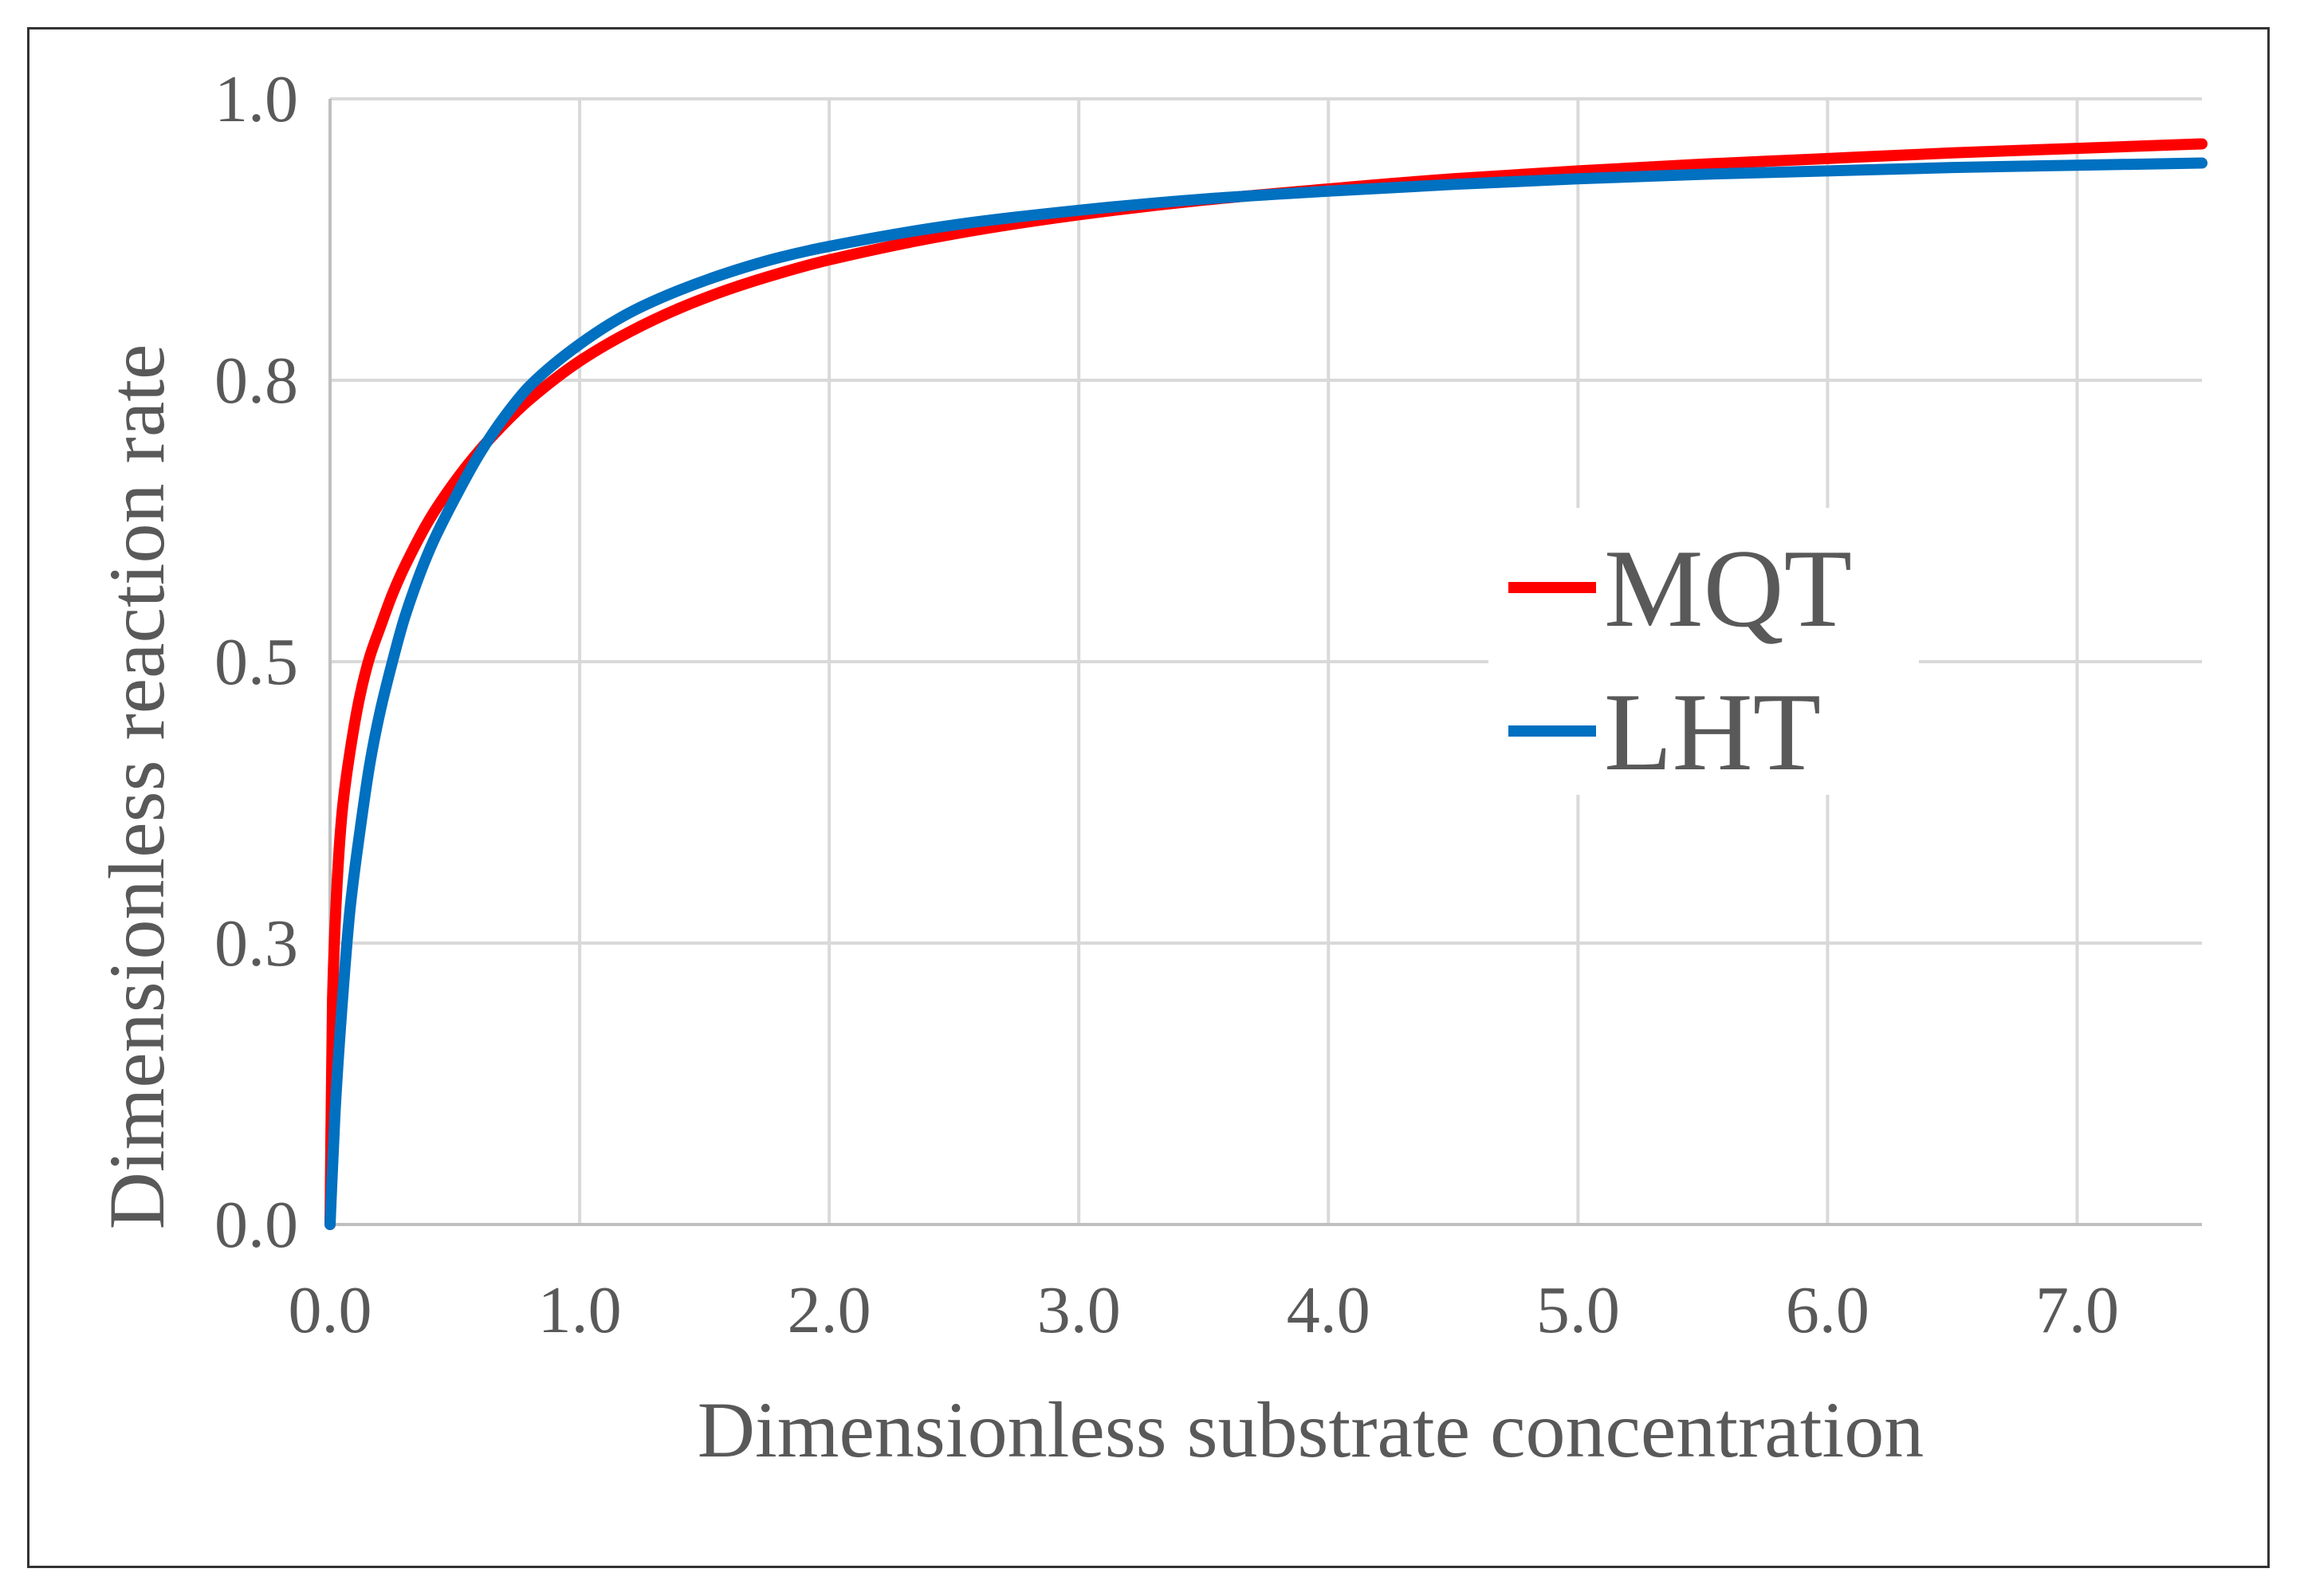 The height and width of the screenshot is (1596, 2300). What do you see at coordinates (1827, 1310) in the screenshot?
I see `x-tick-label: 6.0` at bounding box center [1827, 1310].